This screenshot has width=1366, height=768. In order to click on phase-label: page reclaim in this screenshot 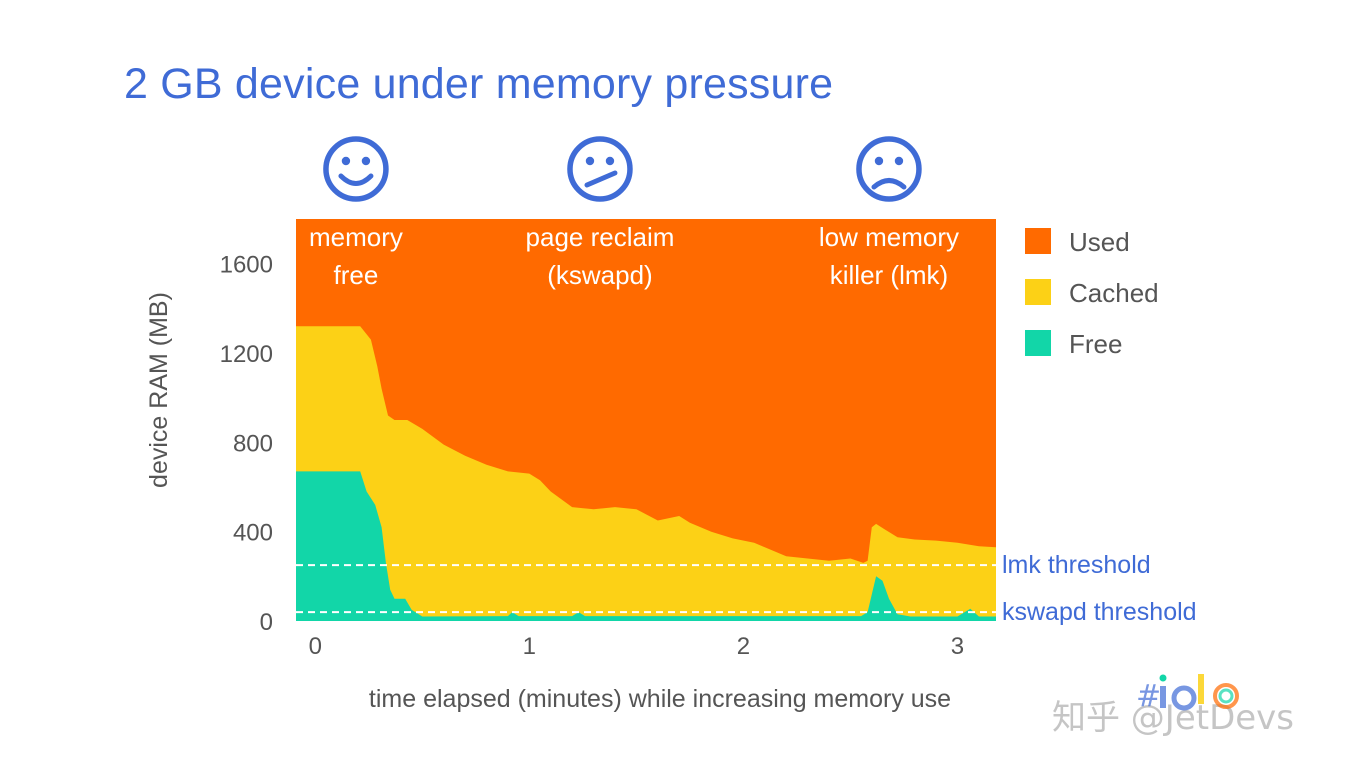, I will do `click(600, 237)`.